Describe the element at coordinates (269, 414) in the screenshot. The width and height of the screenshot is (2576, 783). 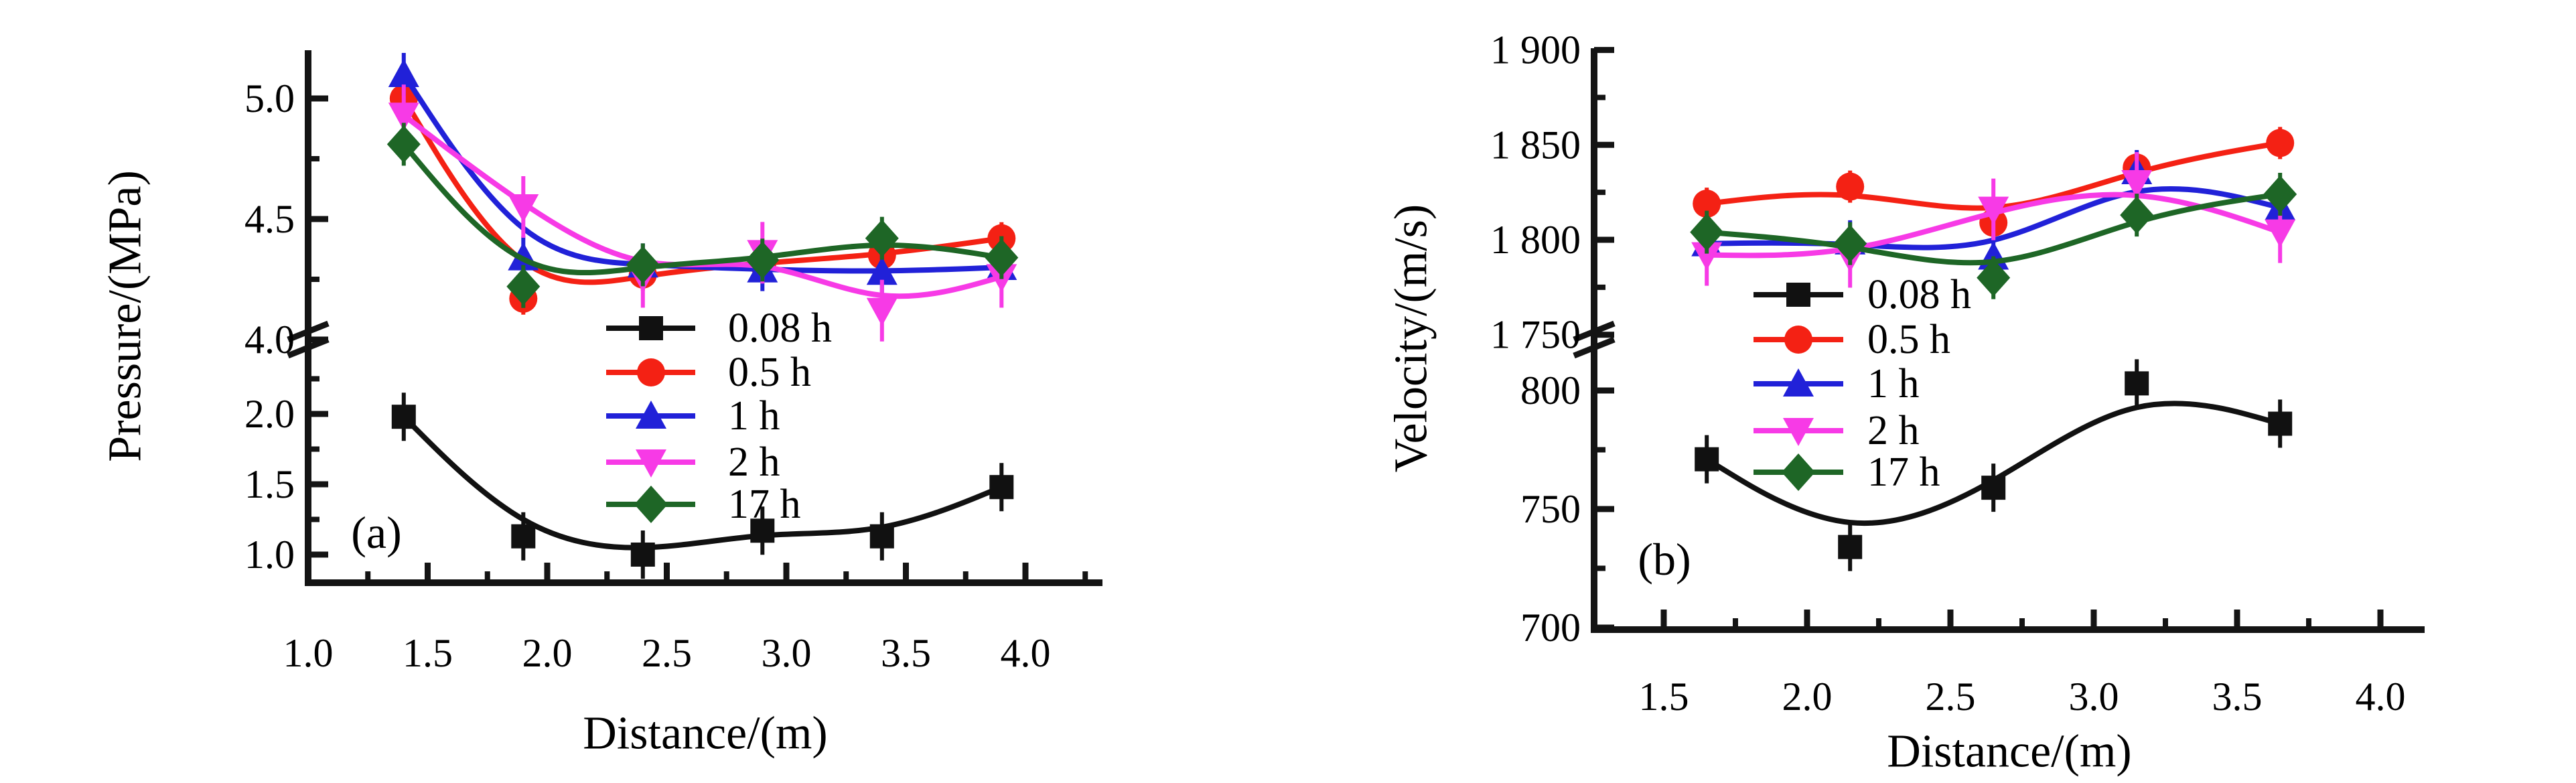
I see `y-tick-label: 2.0` at that location.